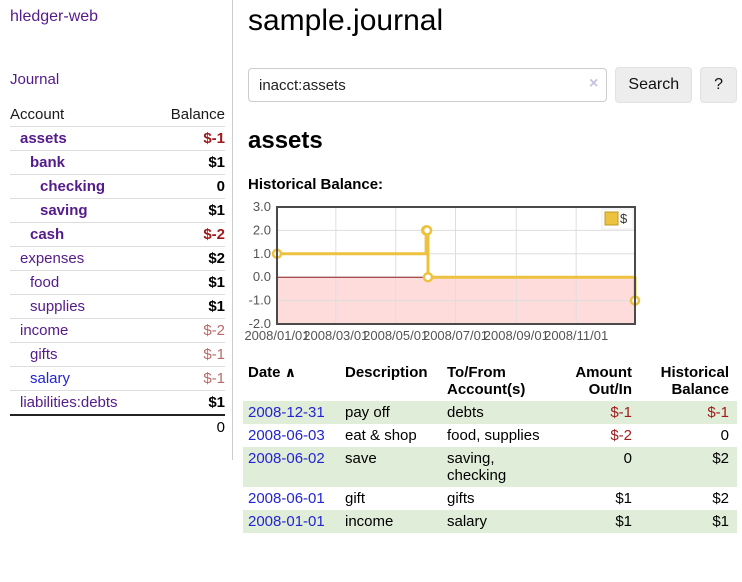 The height and width of the screenshot is (582, 742). What do you see at coordinates (117, 115) in the screenshot?
I see `accounts-table-header: Account Balance` at bounding box center [117, 115].